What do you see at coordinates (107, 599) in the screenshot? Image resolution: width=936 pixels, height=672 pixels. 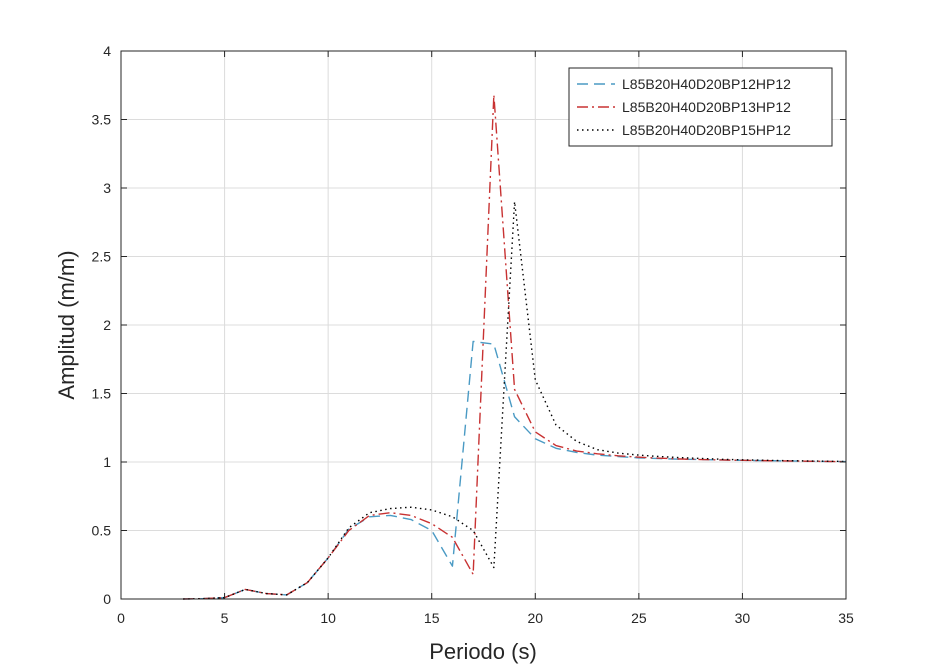 I see `y-tick-label: 0` at bounding box center [107, 599].